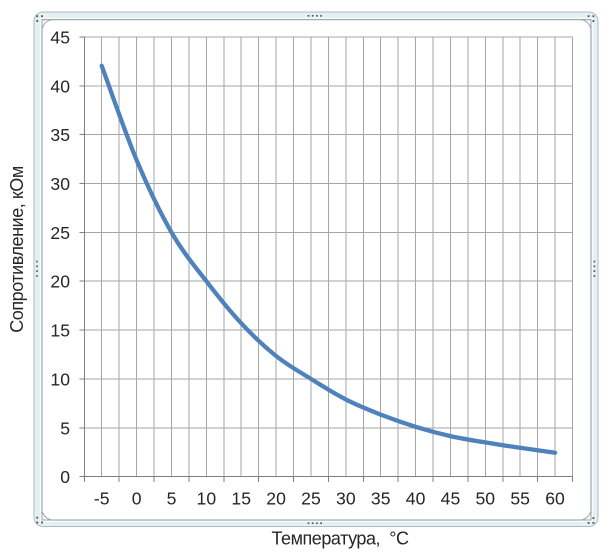 This screenshot has width=614, height=559. I want to click on svg-text: -5, so click(102, 499).